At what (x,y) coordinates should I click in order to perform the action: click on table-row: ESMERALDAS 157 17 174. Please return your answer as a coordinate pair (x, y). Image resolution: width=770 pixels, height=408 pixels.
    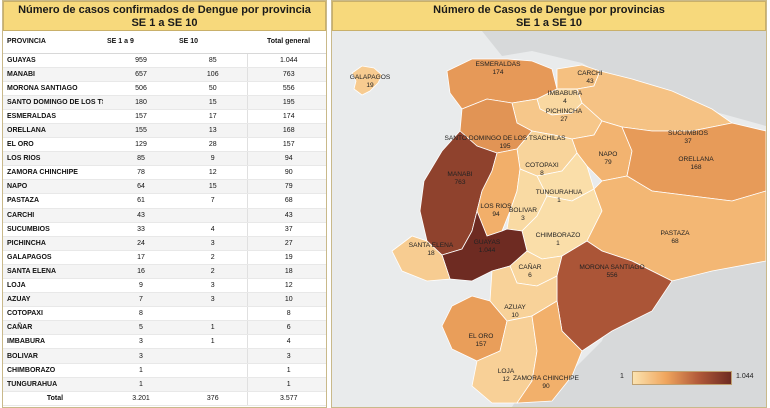
    Looking at the image, I should click on (164, 116).